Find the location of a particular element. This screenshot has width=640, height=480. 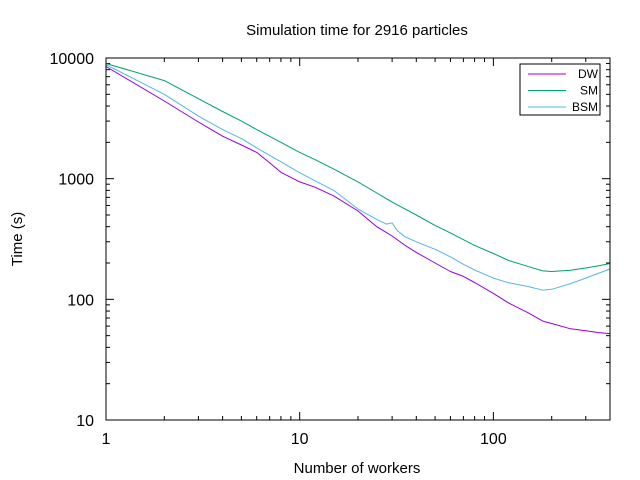

legend-label-sm: SM is located at coordinates (589, 91).